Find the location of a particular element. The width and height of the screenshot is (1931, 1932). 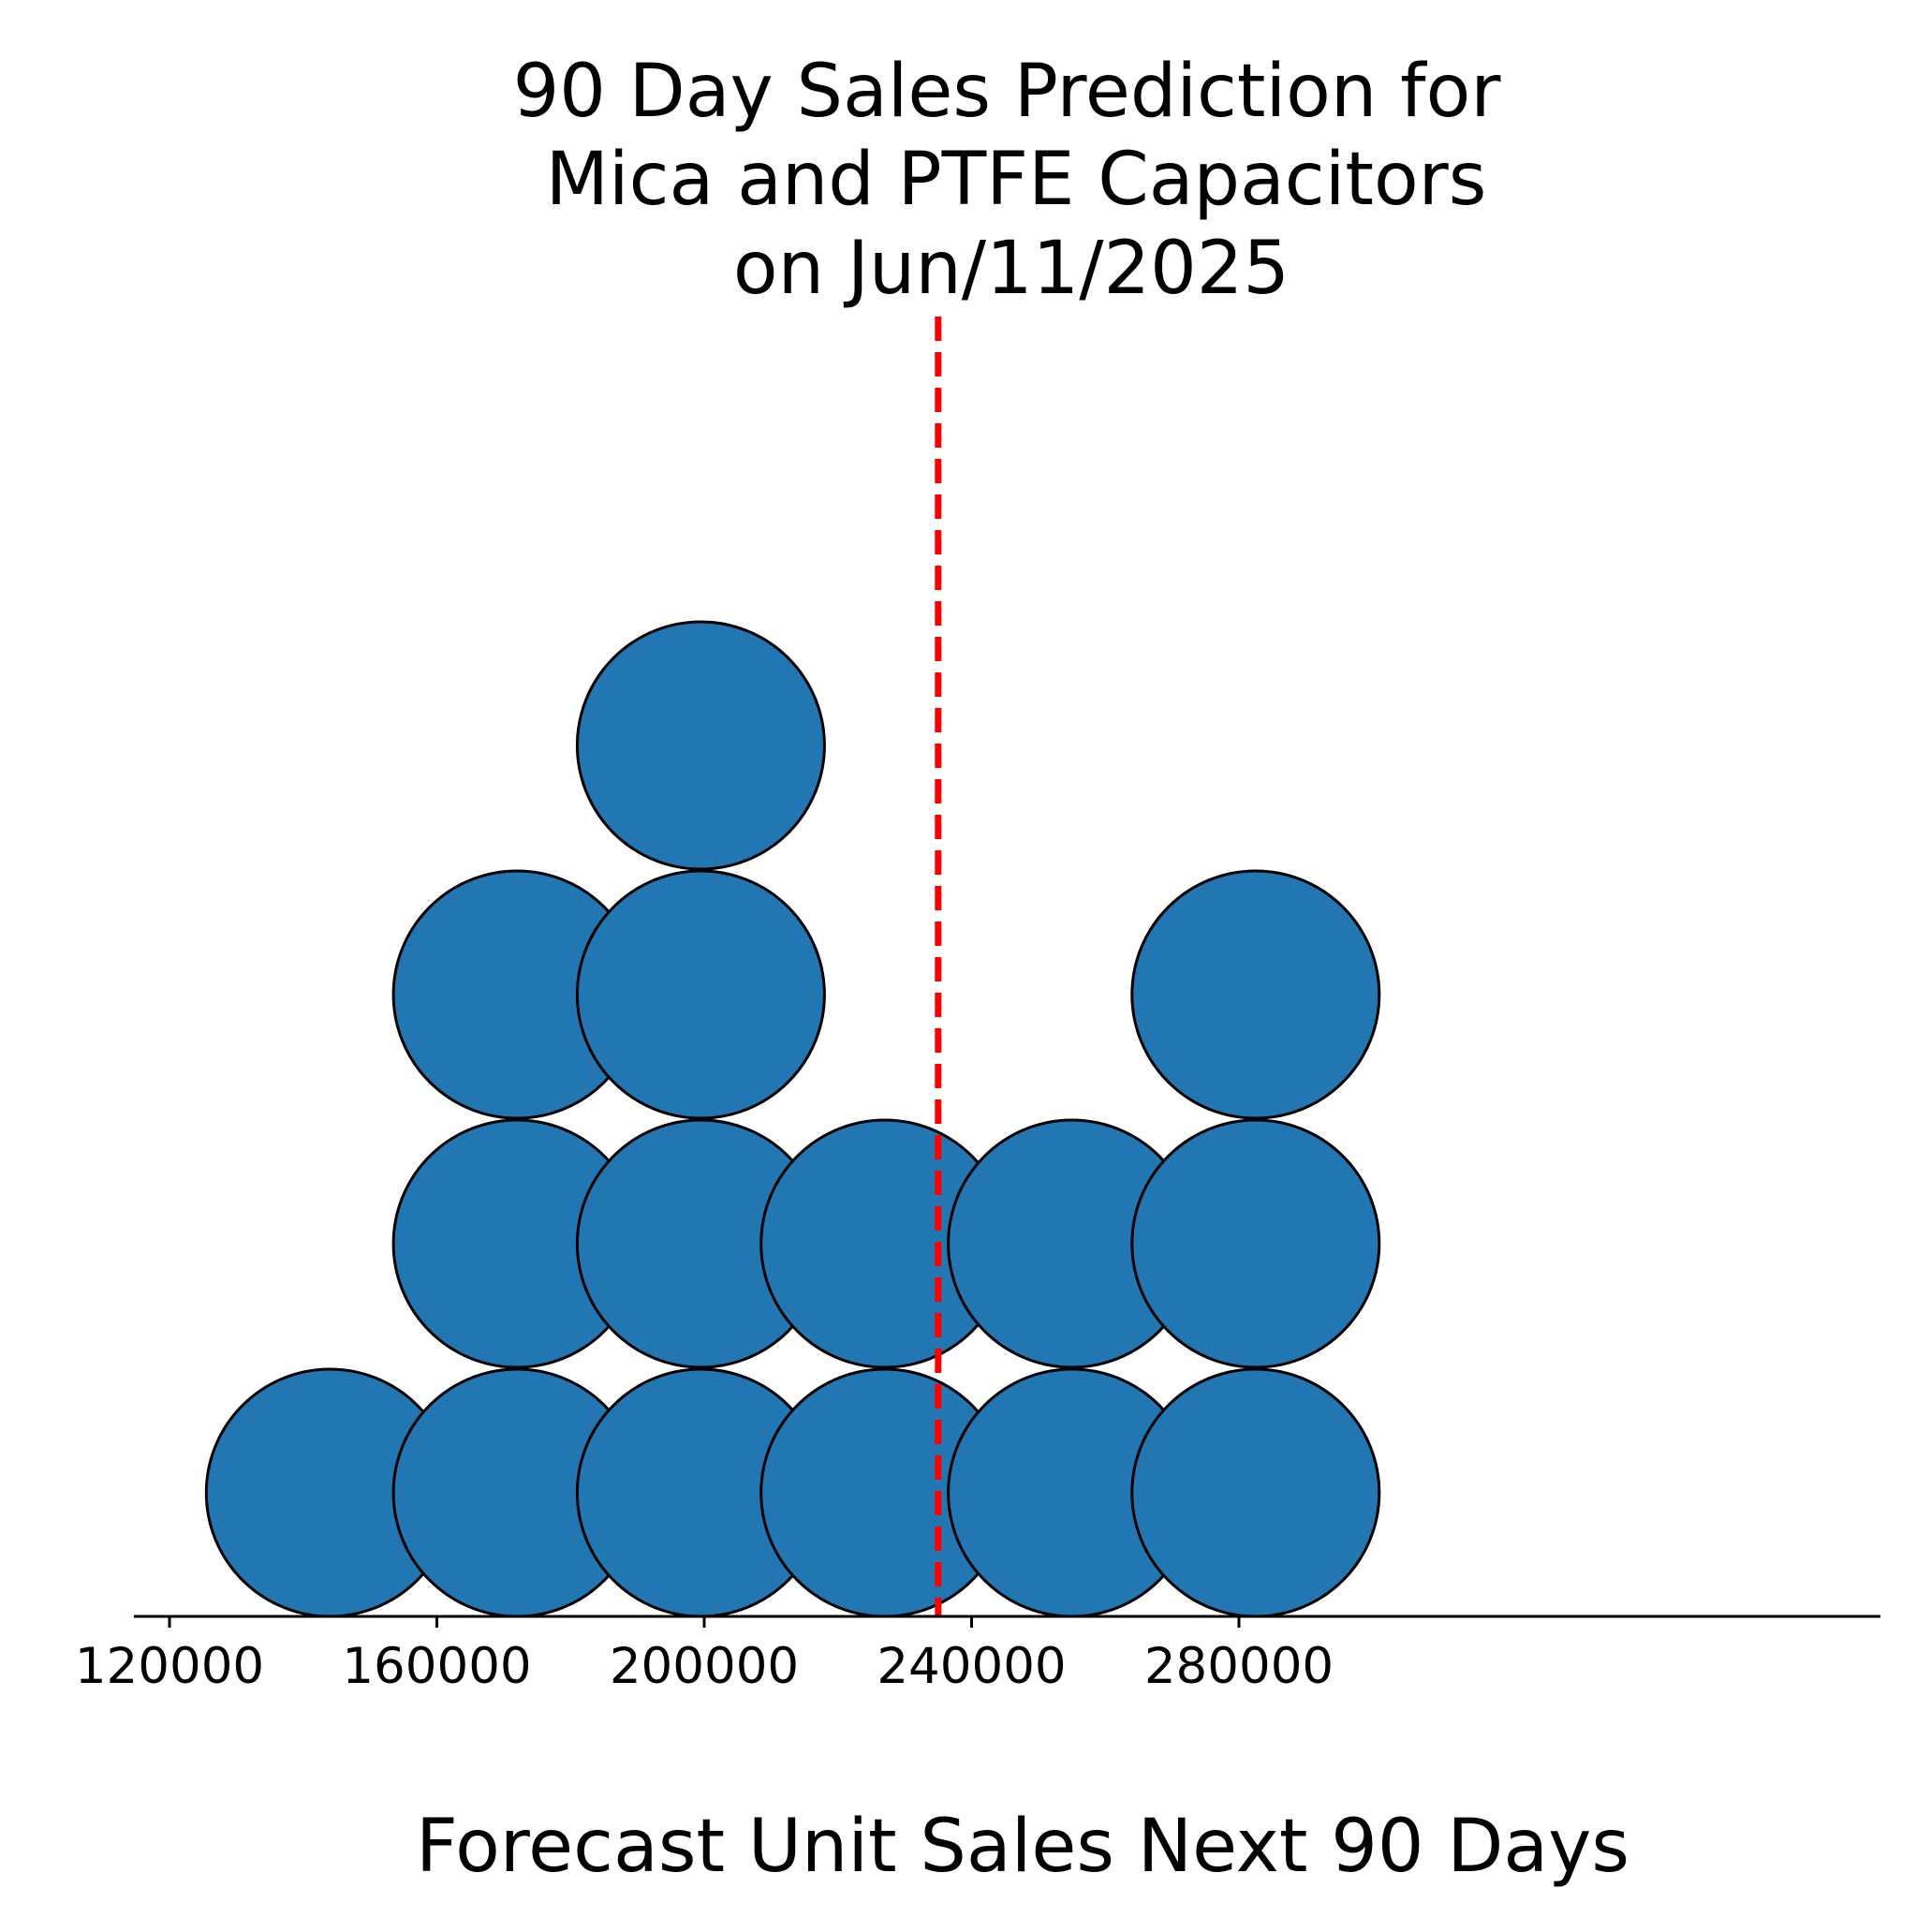

x-tick-label: 120000 is located at coordinates (169, 1666).